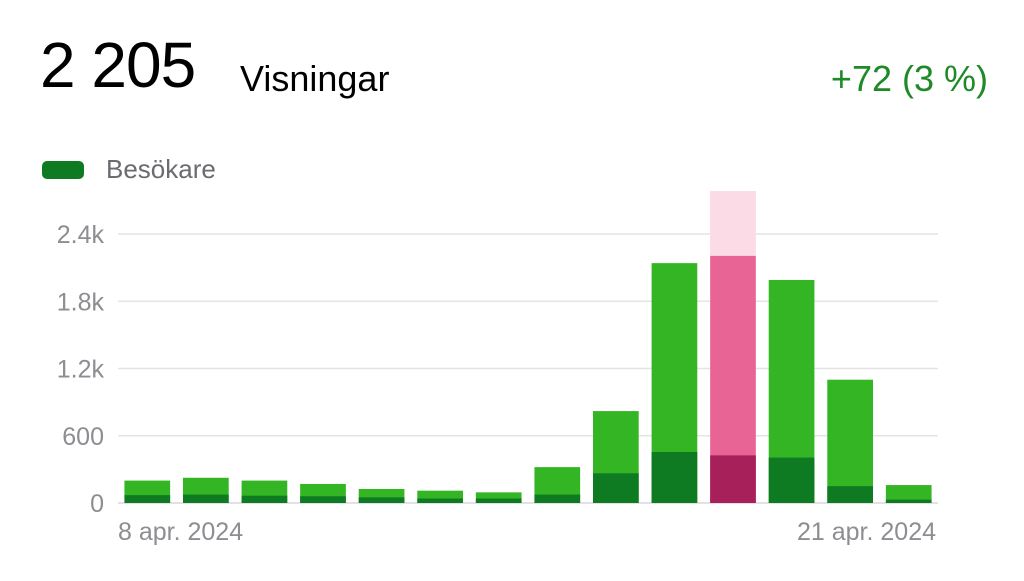 This screenshot has width=1024, height=581. I want to click on y-tick-label: 1.8k, so click(81, 302).